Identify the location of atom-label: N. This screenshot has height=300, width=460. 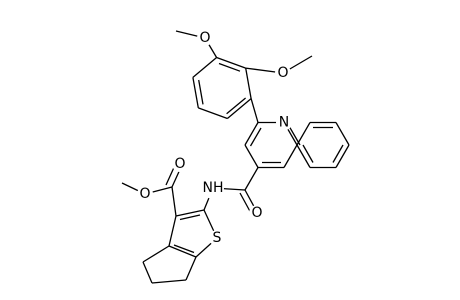
(284, 123).